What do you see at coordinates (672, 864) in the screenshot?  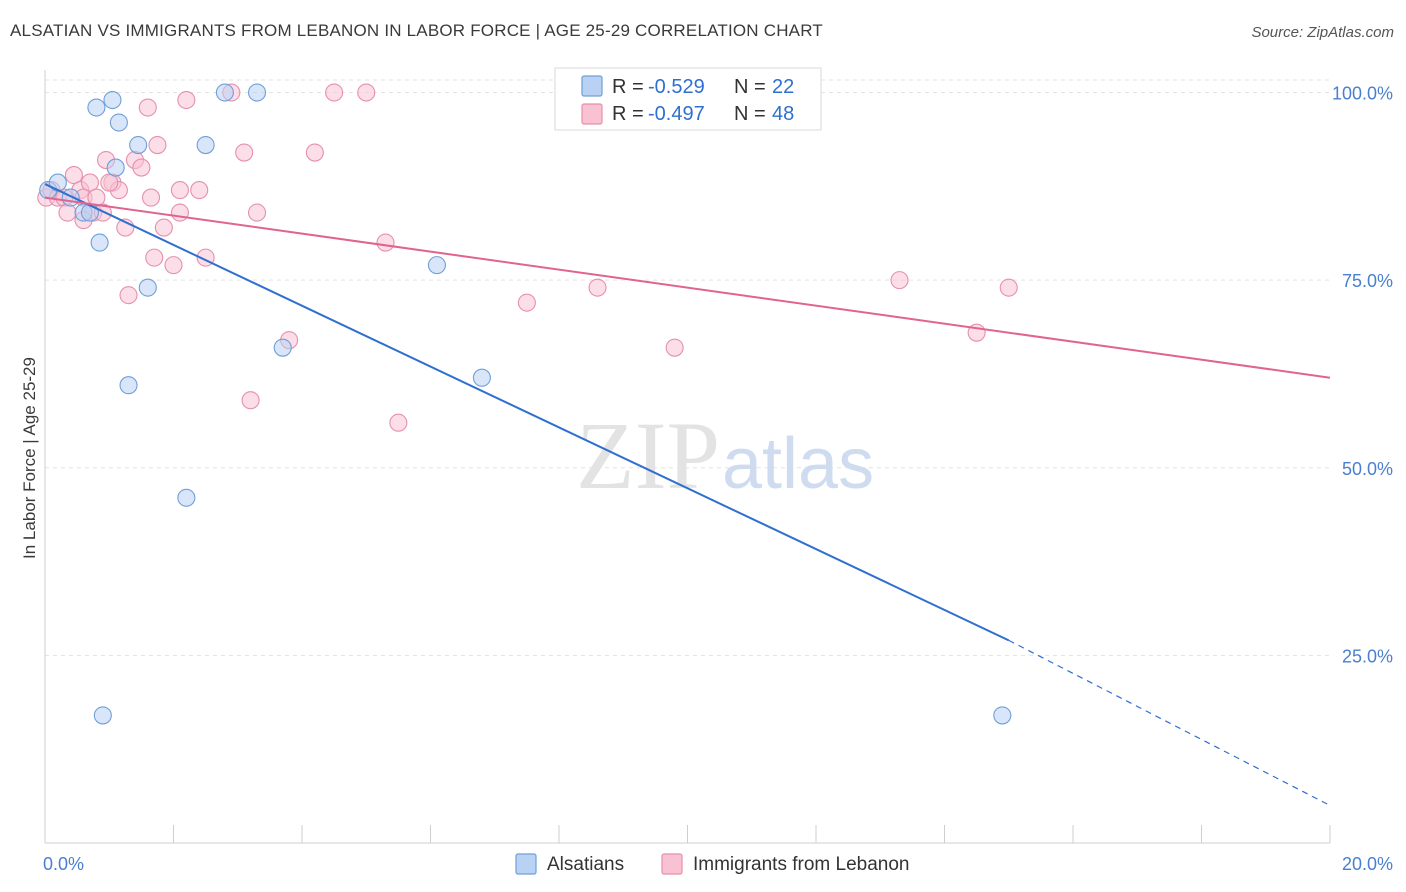 I see `legend-lebanon-swatch` at bounding box center [672, 864].